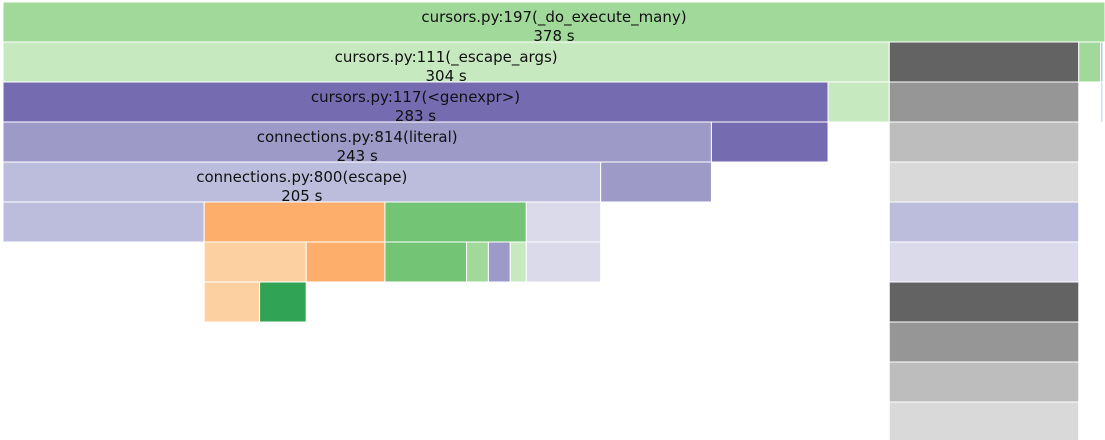  I want to click on frame-node: cursors.py:197(_do_execute_many)378 s, so click(553, 23).